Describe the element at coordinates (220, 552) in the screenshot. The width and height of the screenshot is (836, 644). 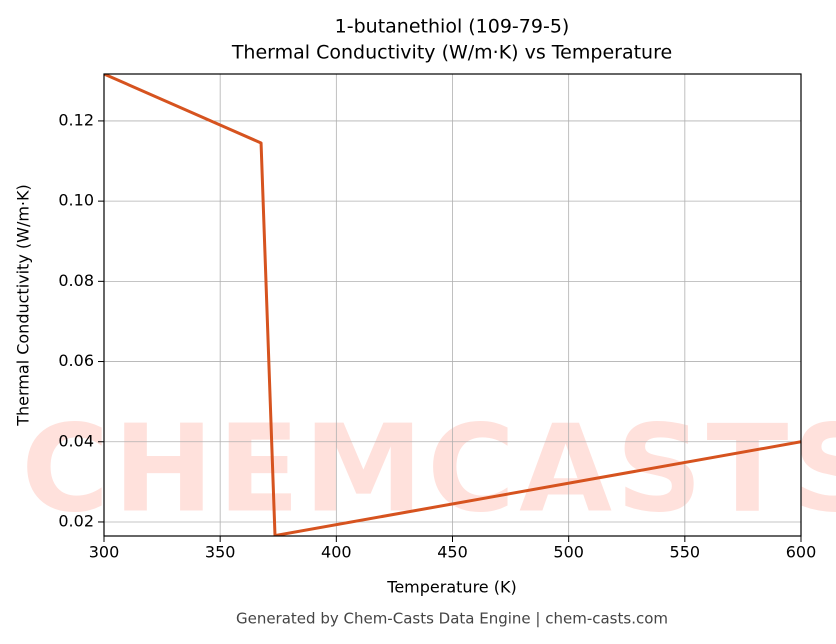
I see `x-tick-label: 350` at that location.